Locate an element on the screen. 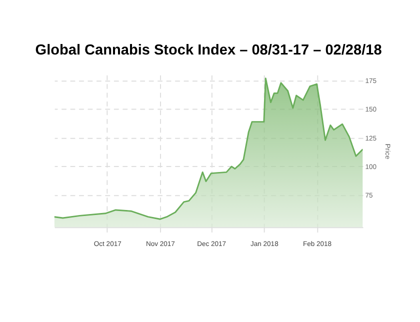  chart-title: Global Cannabis Stock Index – 08/31-17 – 02/28/18 is located at coordinates (208, 50).